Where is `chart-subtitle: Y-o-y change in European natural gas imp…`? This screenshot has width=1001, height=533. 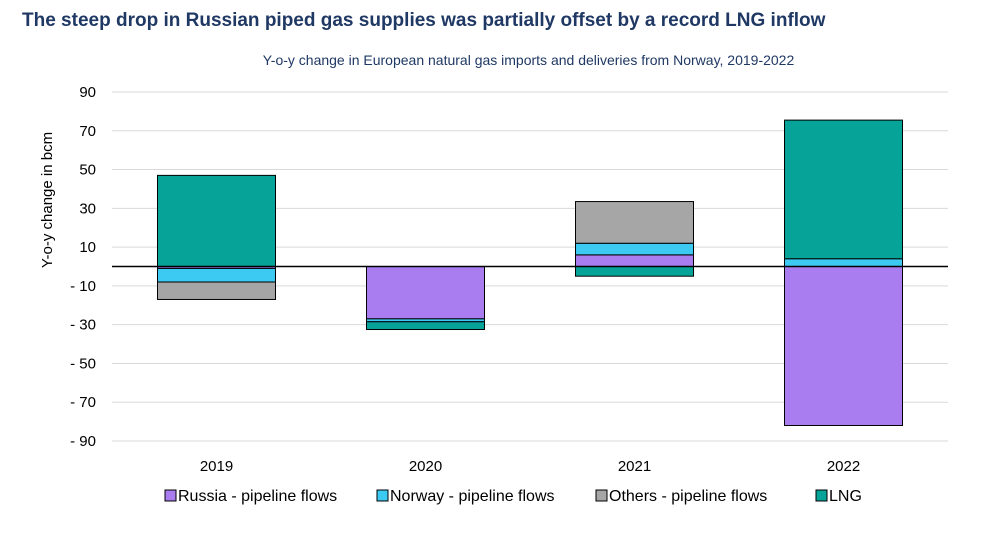 chart-subtitle: Y-o-y change in European natural gas imp… is located at coordinates (528, 60).